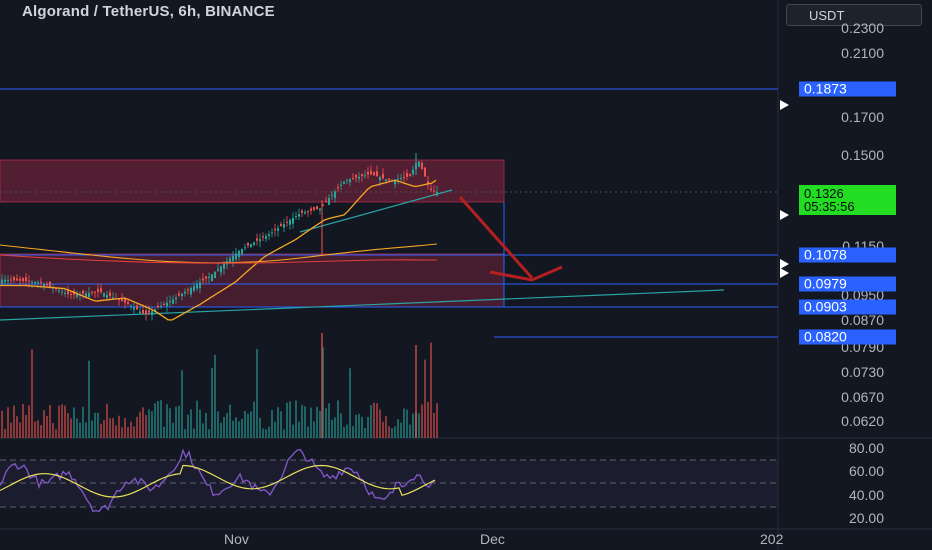 The height and width of the screenshot is (550, 932). Describe the element at coordinates (784, 105) in the screenshot. I see `axis-marker` at that location.